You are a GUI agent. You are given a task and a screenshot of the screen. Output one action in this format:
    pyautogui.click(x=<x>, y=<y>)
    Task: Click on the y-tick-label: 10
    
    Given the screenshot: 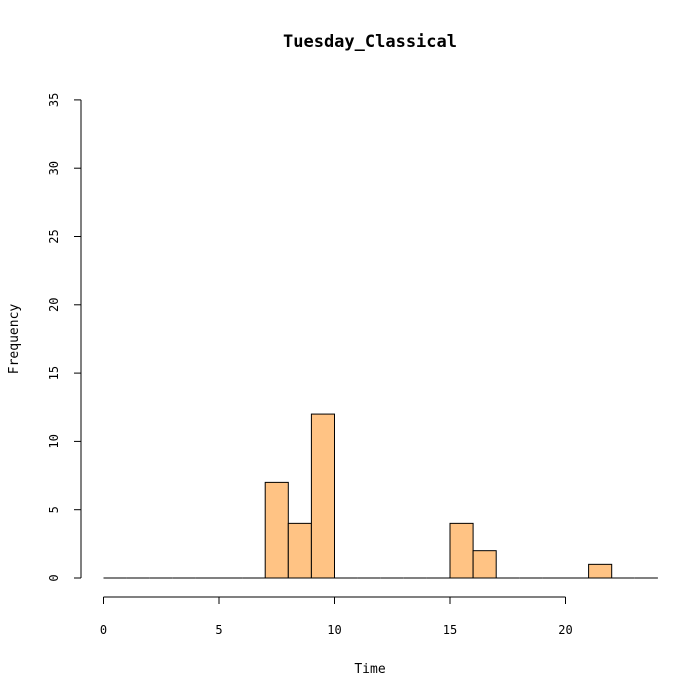 What is the action you would take?
    pyautogui.click(x=54, y=441)
    